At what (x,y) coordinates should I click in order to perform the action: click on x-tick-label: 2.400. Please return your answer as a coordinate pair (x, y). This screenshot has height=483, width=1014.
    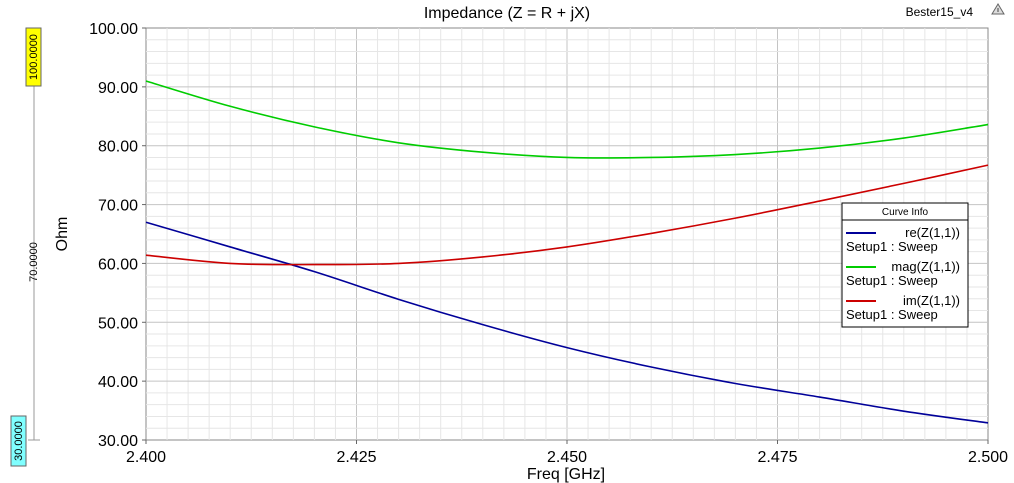
    Looking at the image, I should click on (146, 457).